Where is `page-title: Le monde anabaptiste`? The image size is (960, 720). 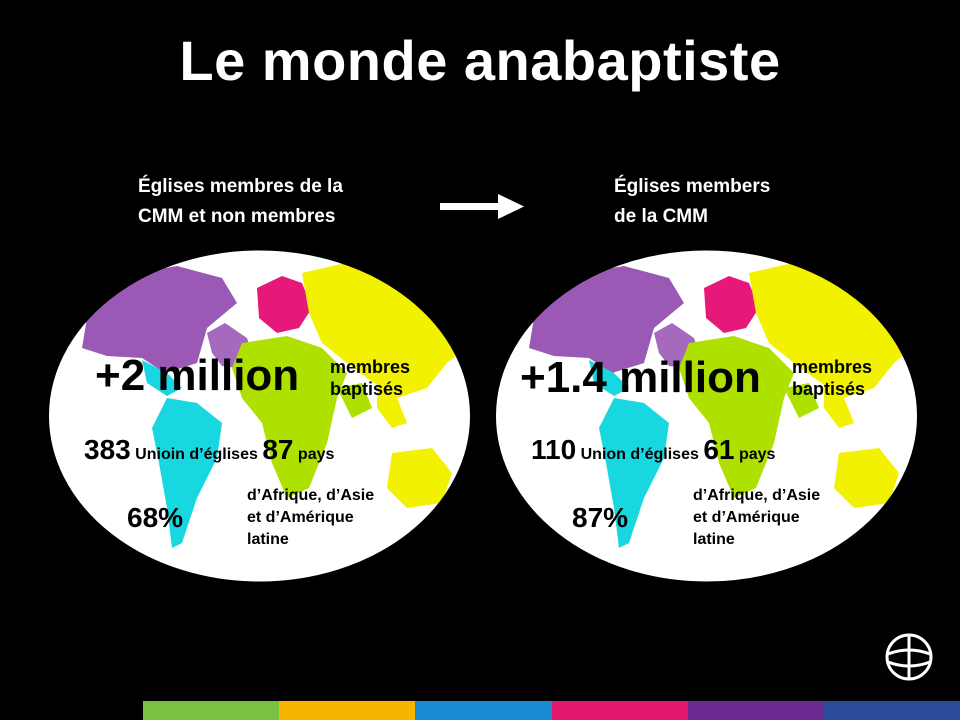 page-title: Le monde anabaptiste is located at coordinates (480, 60).